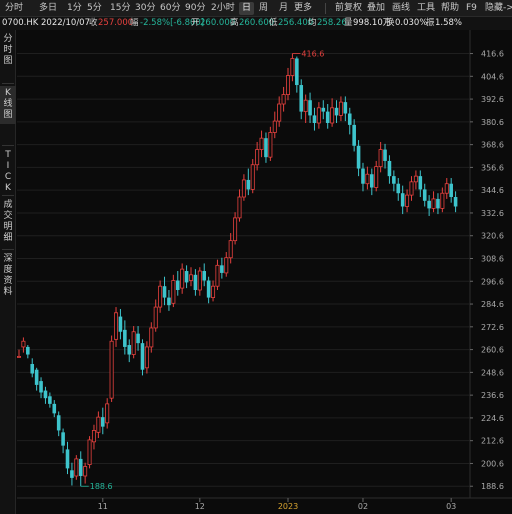 The width and height of the screenshot is (512, 514). Describe the element at coordinates (14, 8) in the screenshot. I see `period-tab-0: 分时` at that location.